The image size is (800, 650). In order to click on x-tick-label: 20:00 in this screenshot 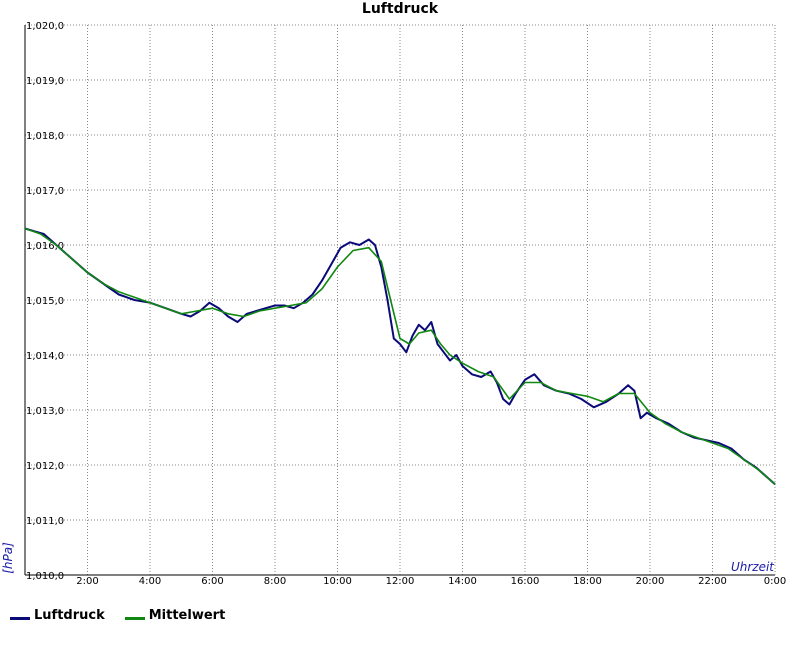, I will do `click(650, 581)`.